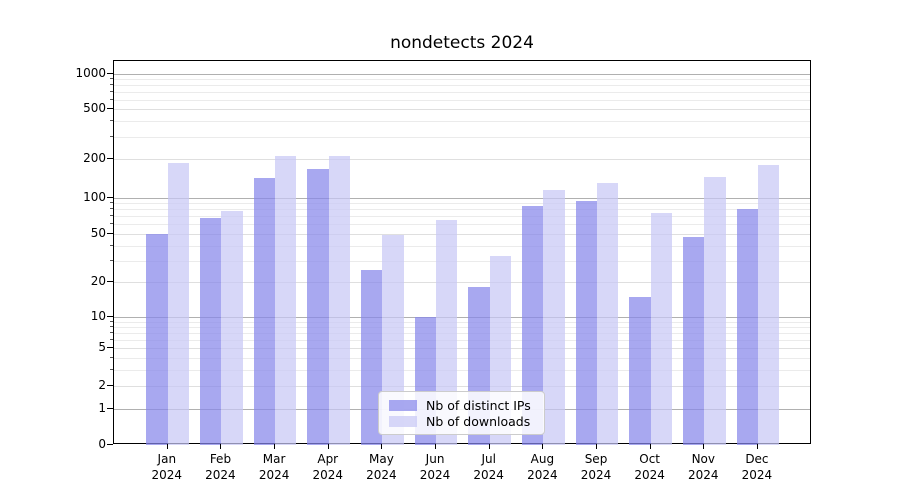  What do you see at coordinates (757, 467) in the screenshot?
I see `x-tick-label-dec: Dec 2024` at bounding box center [757, 467].